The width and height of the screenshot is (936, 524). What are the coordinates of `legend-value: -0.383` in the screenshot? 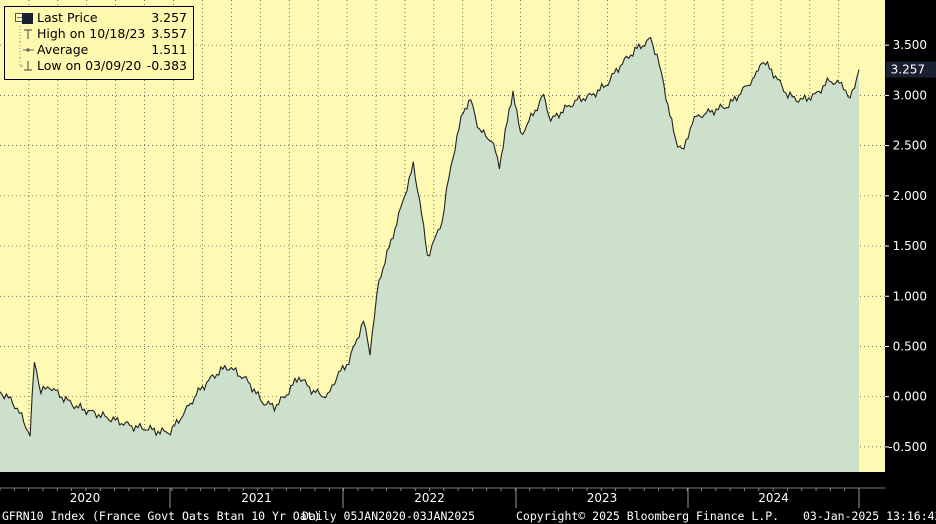 It's located at (166, 65).